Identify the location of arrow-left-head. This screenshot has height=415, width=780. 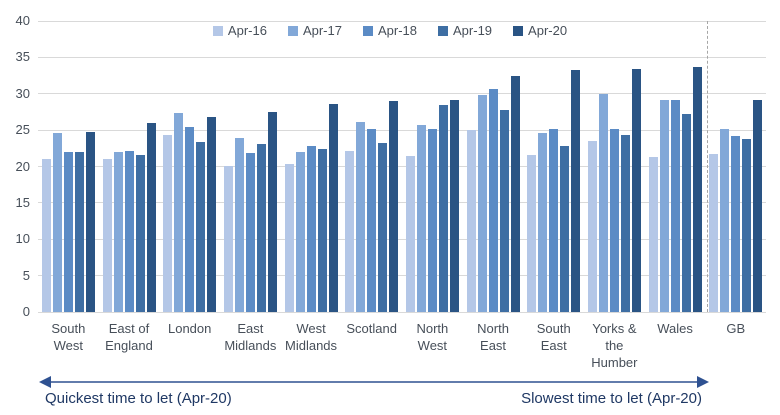
(45, 382).